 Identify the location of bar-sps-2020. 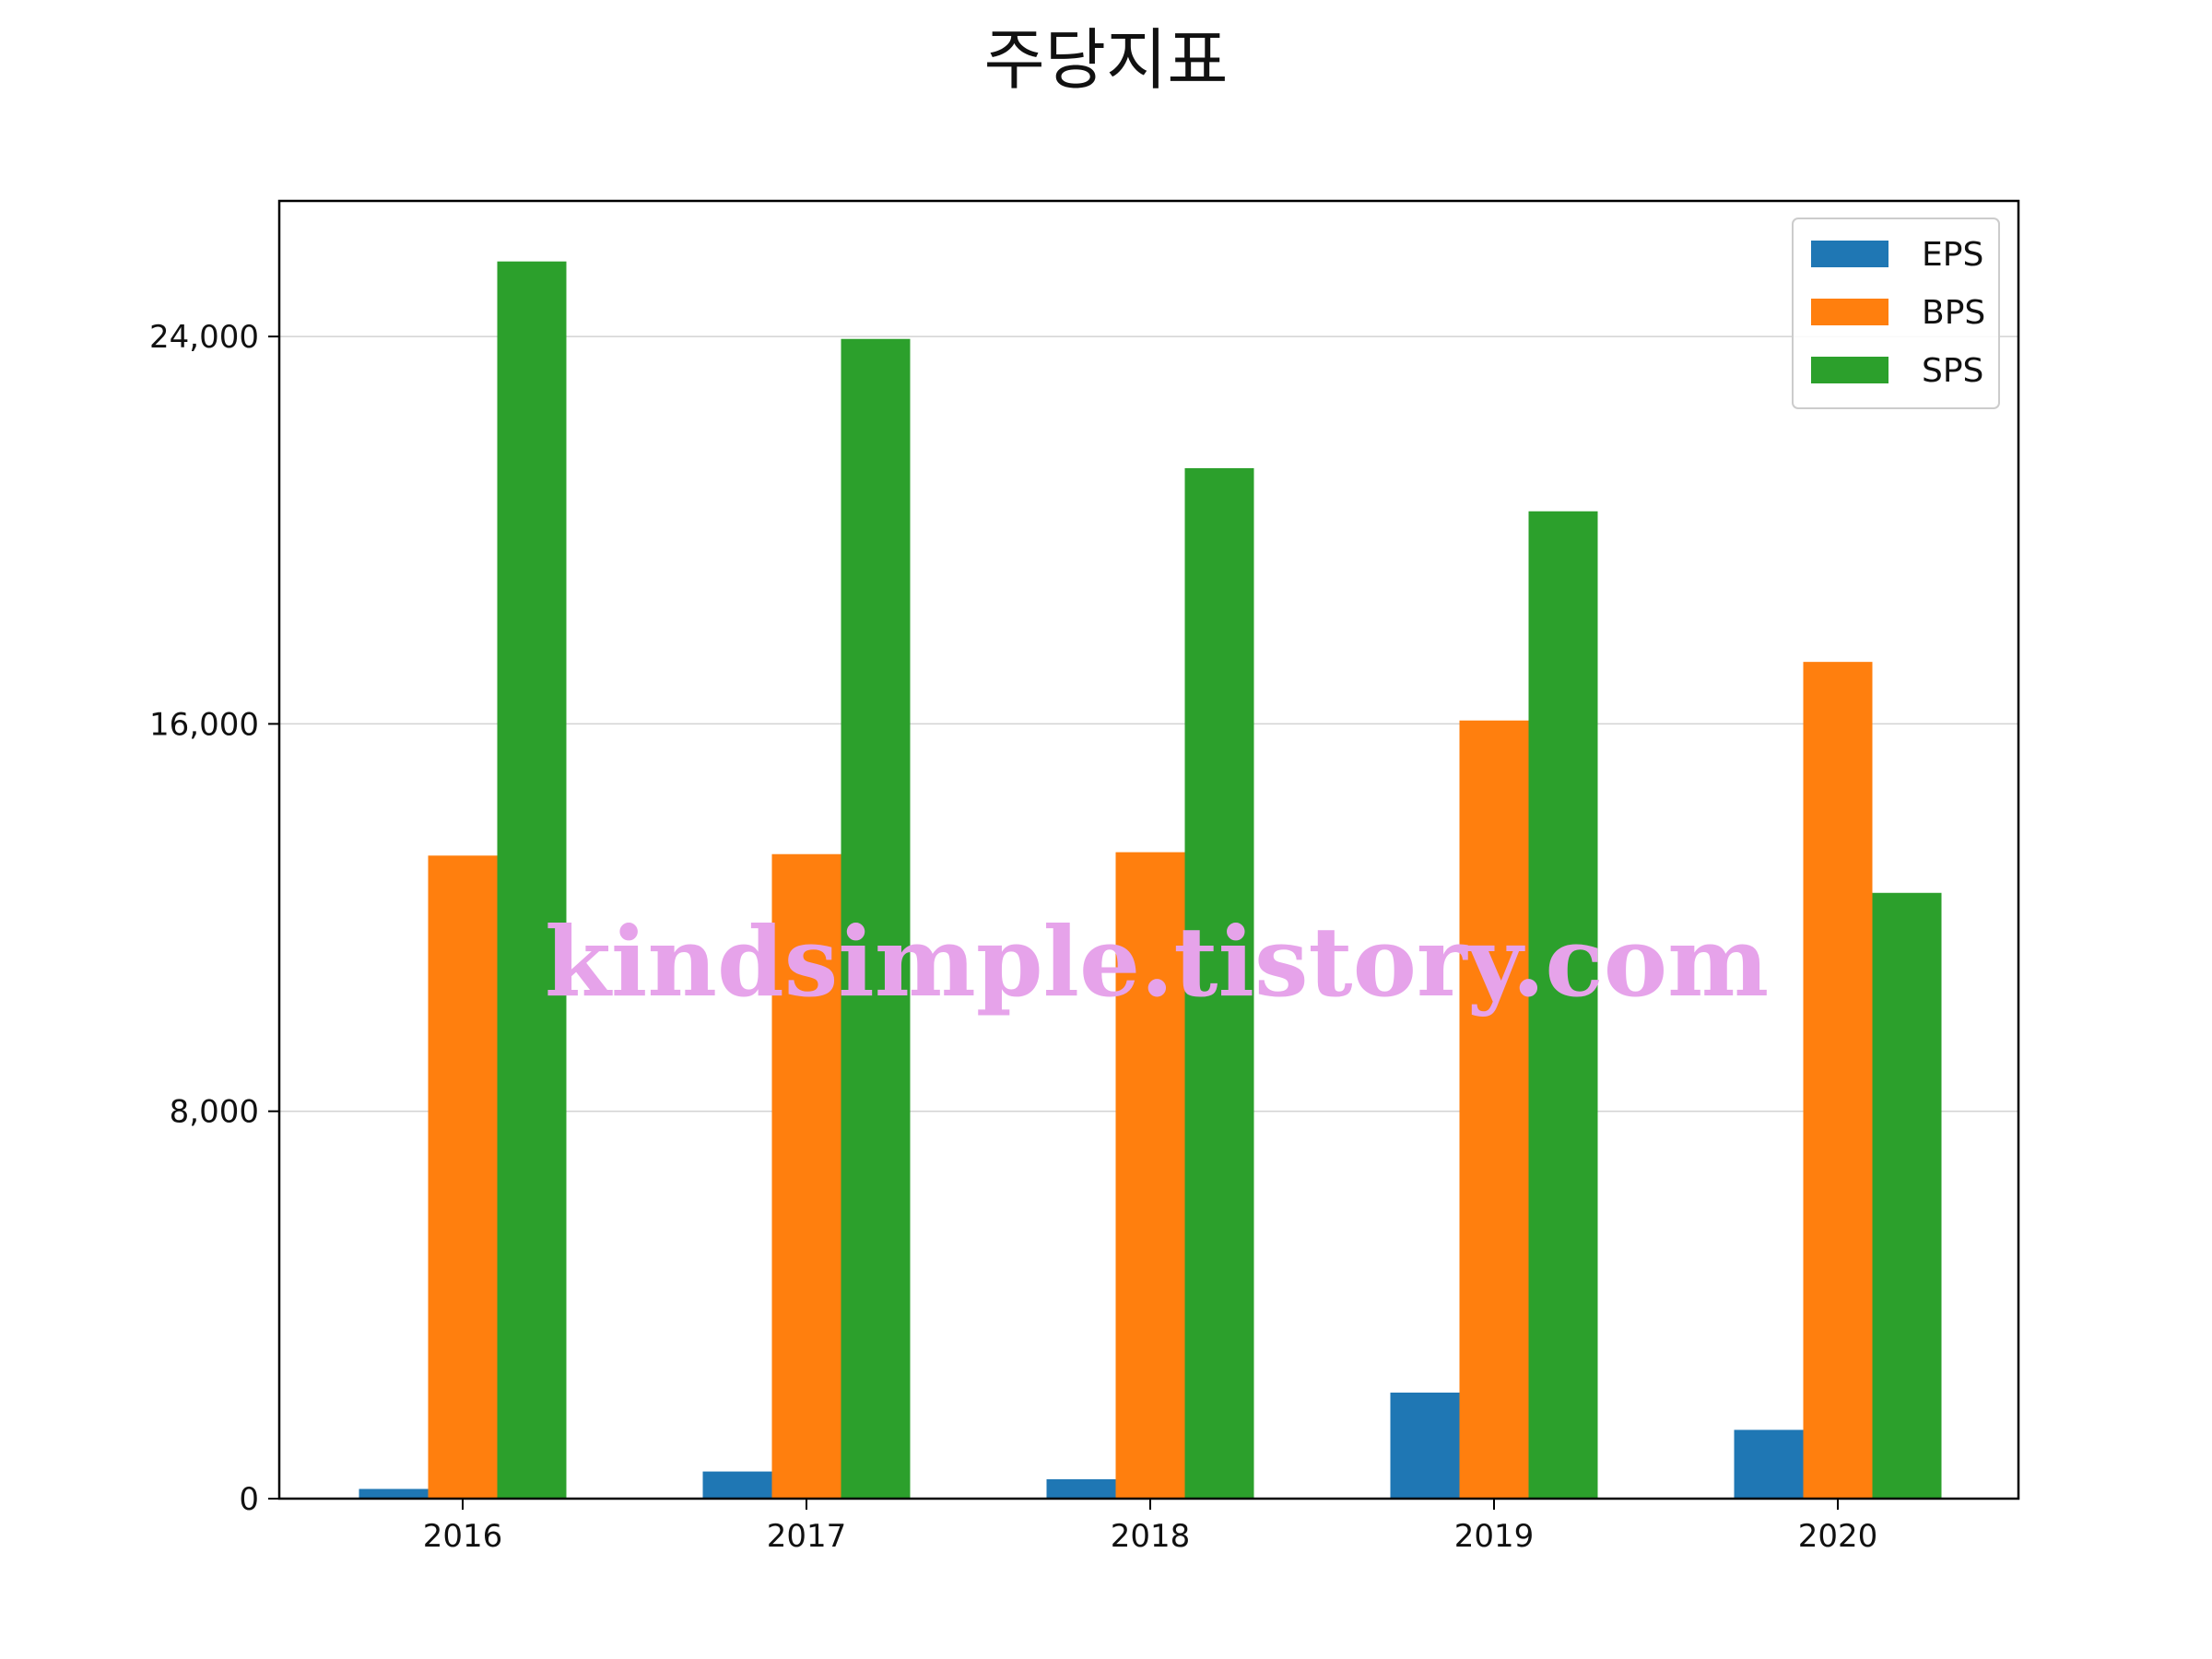
(1907, 1195).